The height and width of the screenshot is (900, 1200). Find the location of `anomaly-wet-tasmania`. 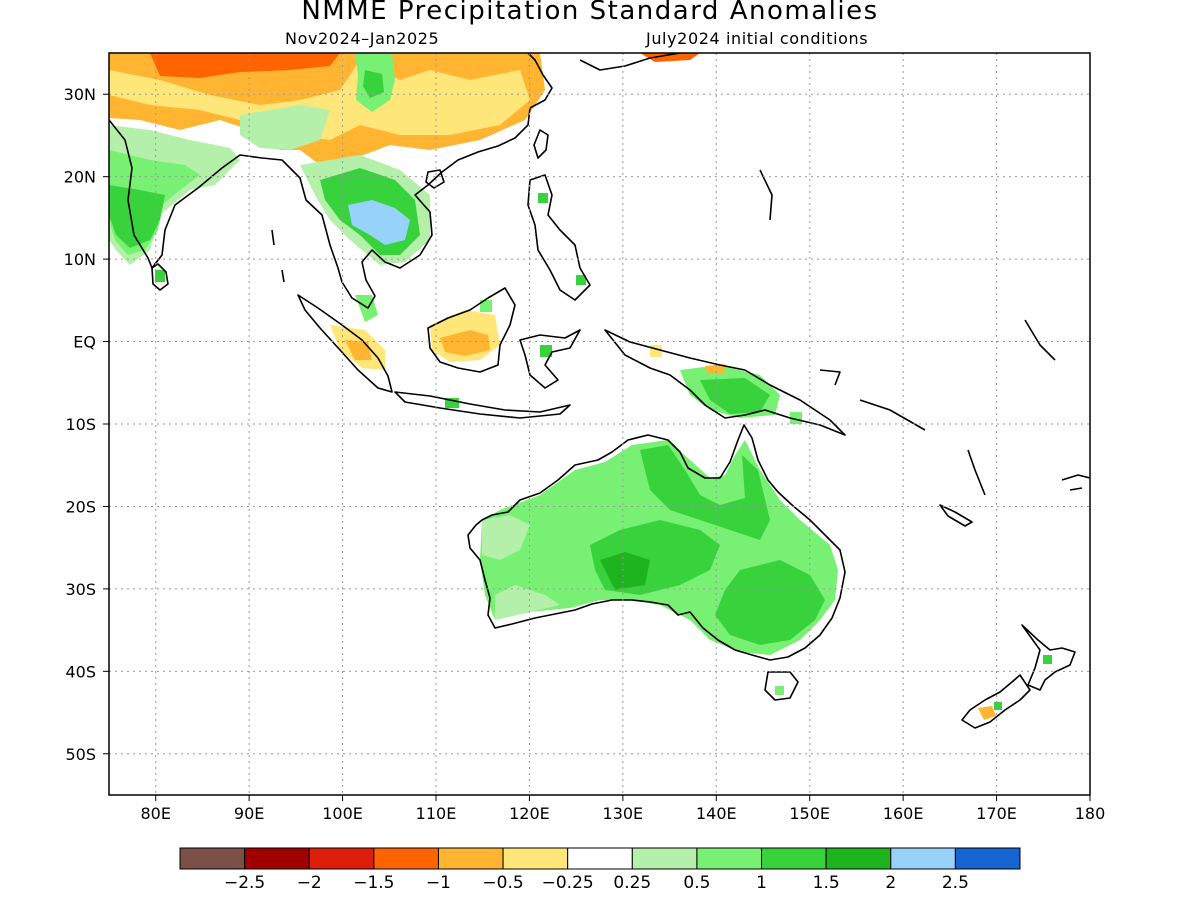

anomaly-wet-tasmania is located at coordinates (779, 690).